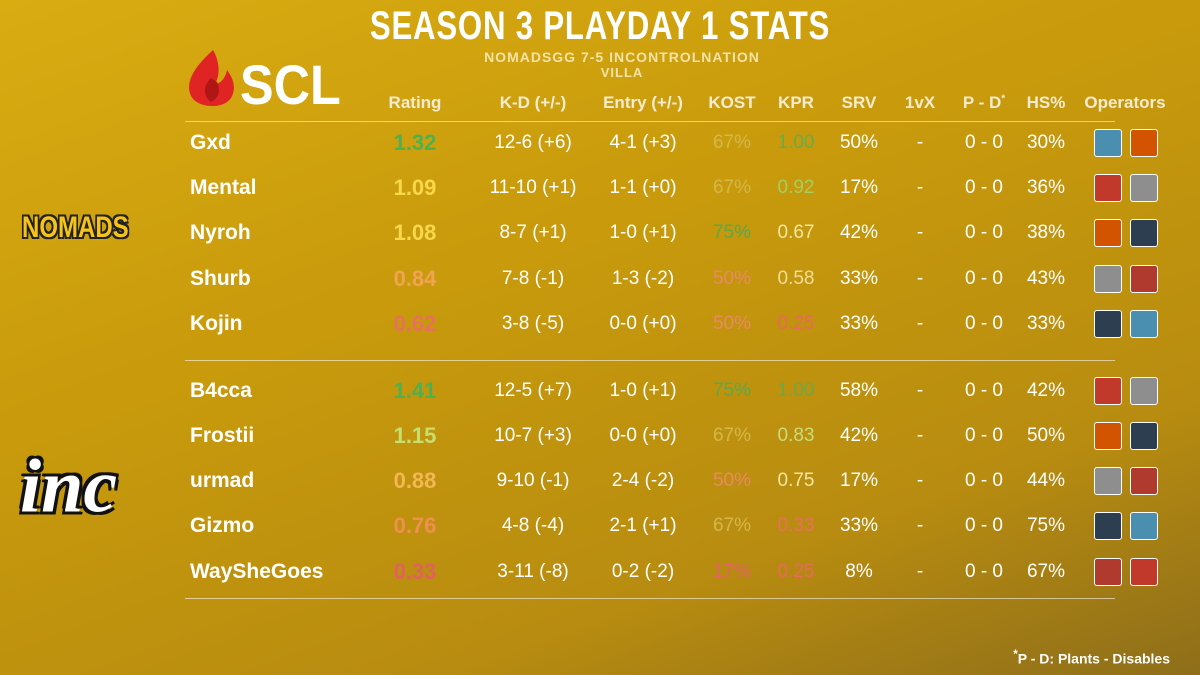  I want to click on stat-cell: 58%, so click(859, 390).